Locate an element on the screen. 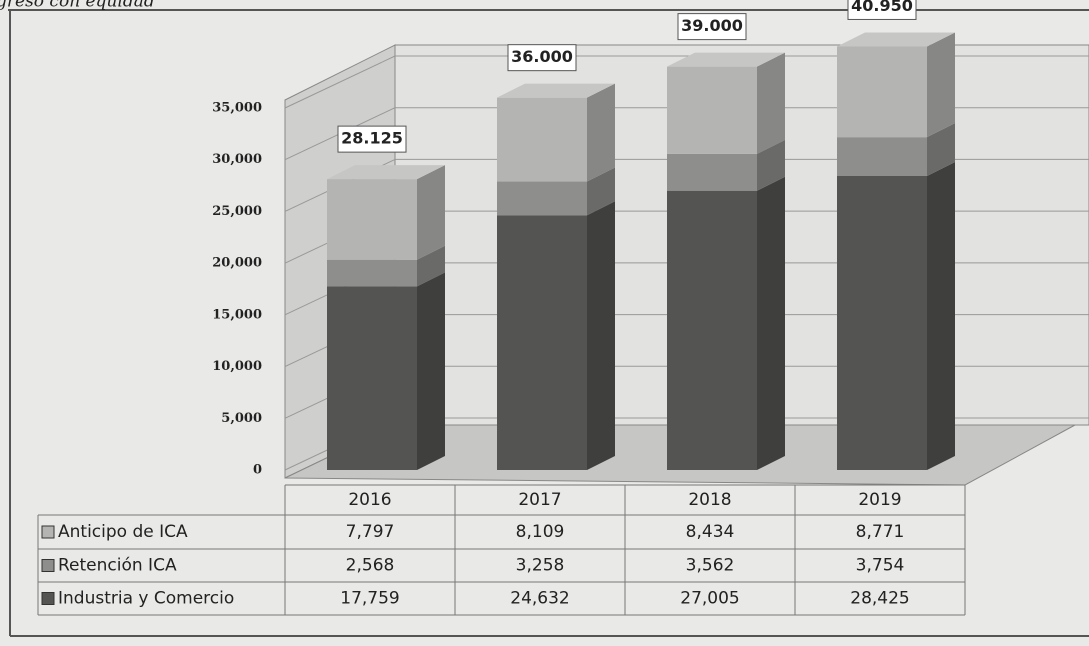  annotation: 40.950 is located at coordinates (882, 7).